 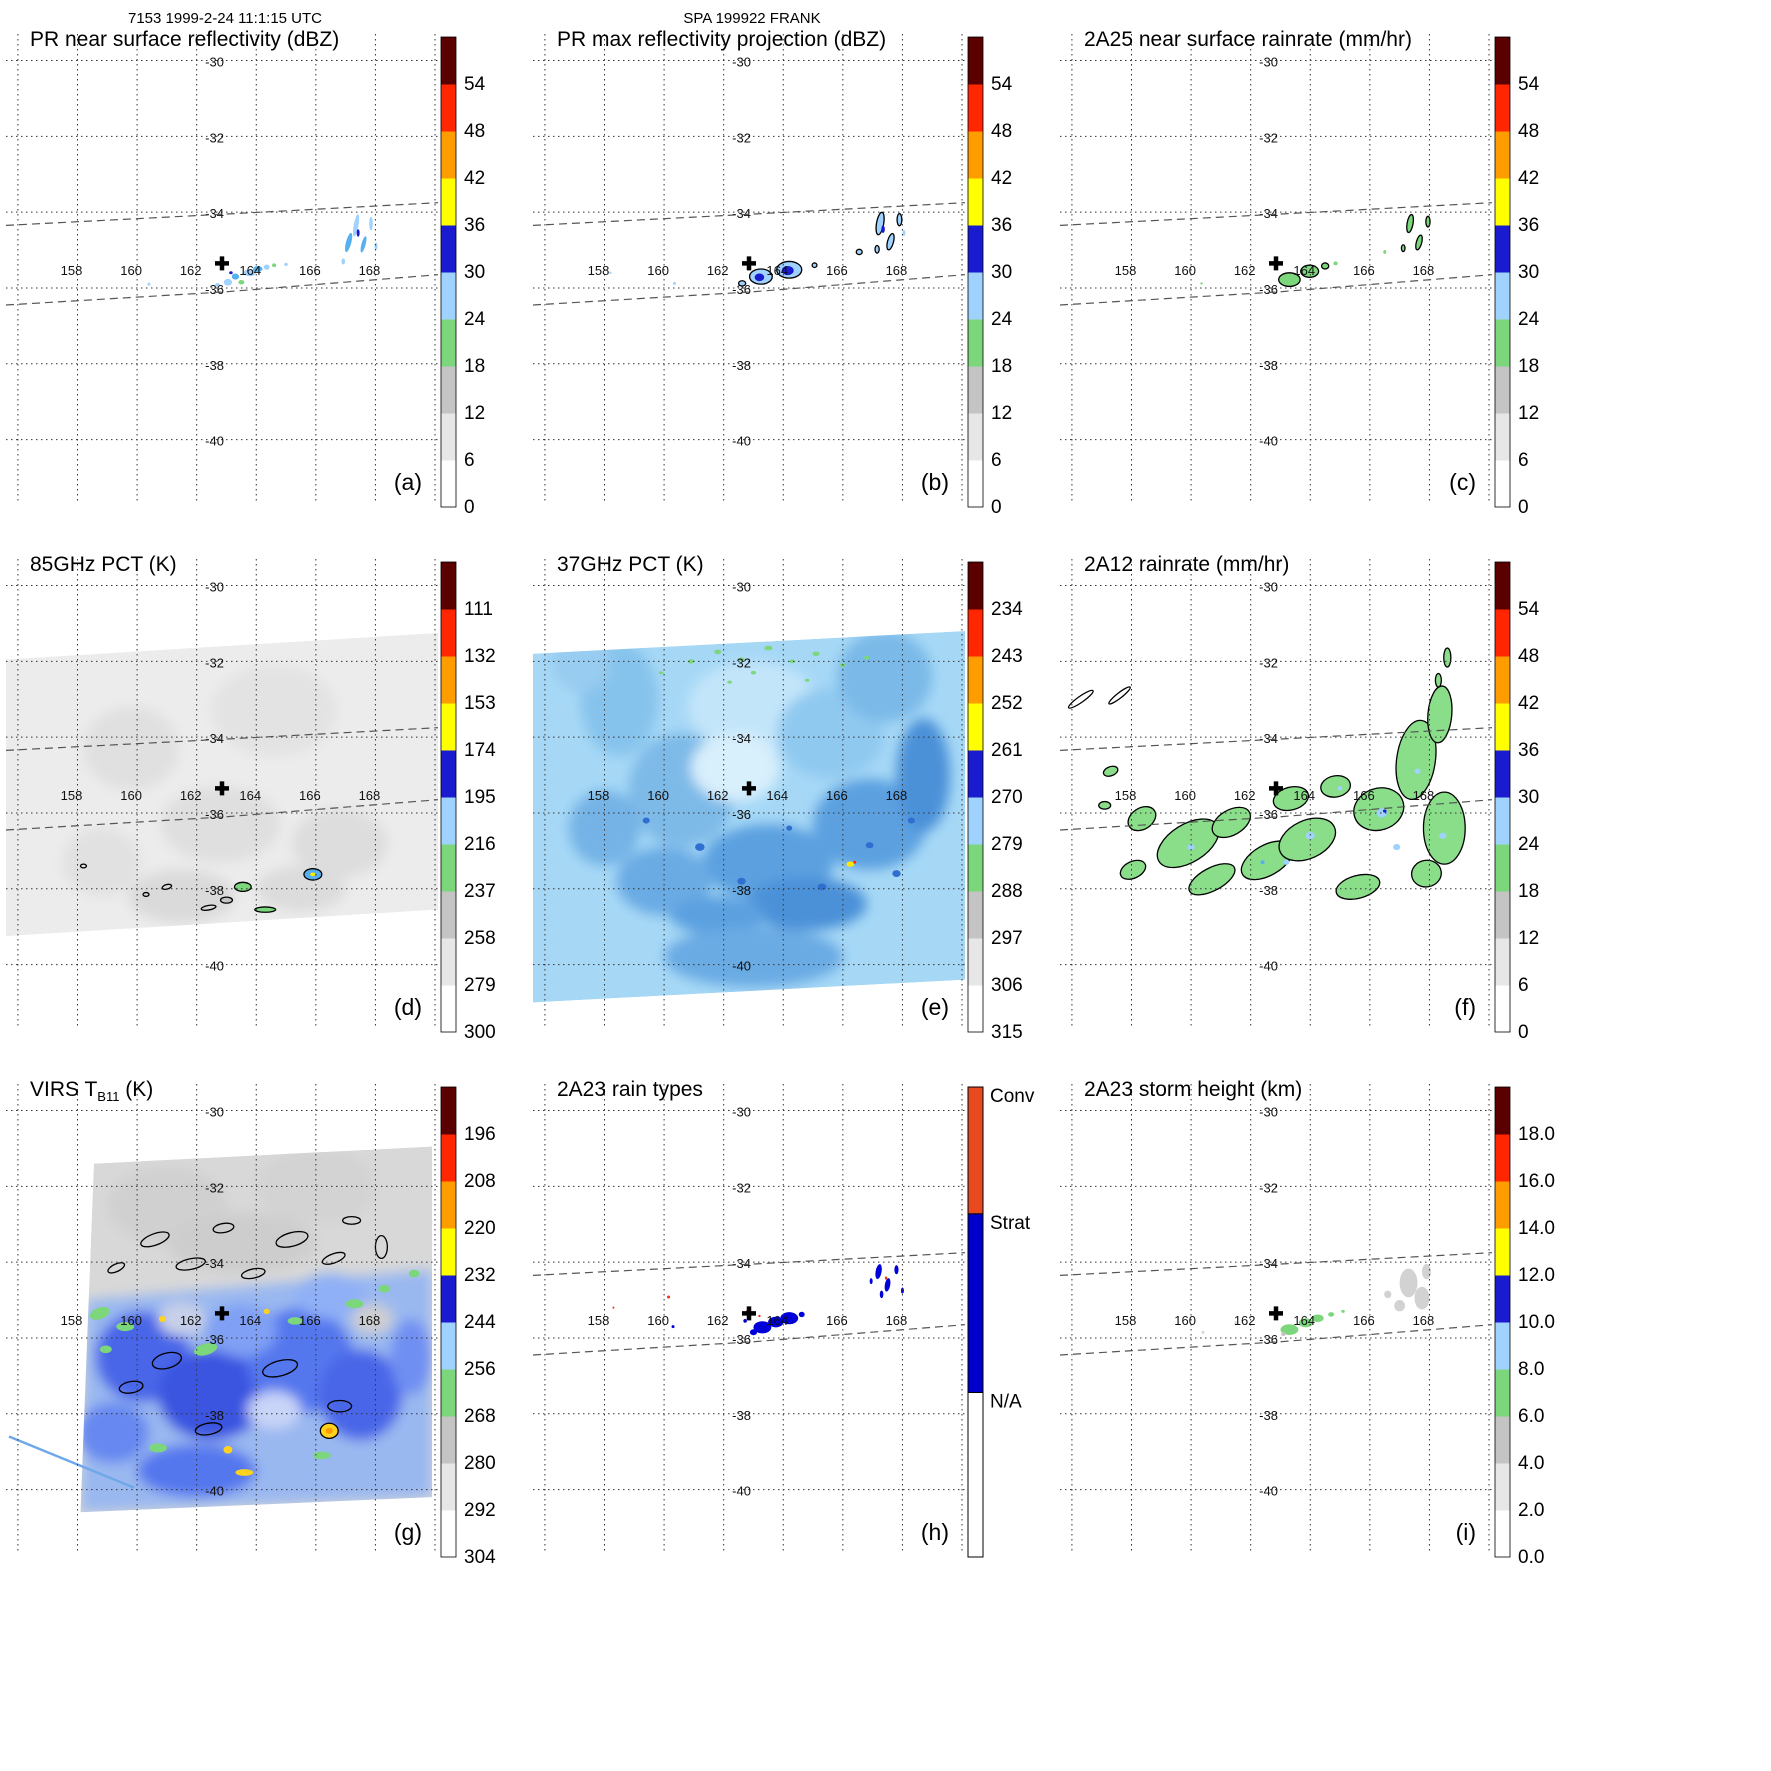 What do you see at coordinates (408, 1007) in the screenshot?
I see `panel-letter-d: (d)` at bounding box center [408, 1007].